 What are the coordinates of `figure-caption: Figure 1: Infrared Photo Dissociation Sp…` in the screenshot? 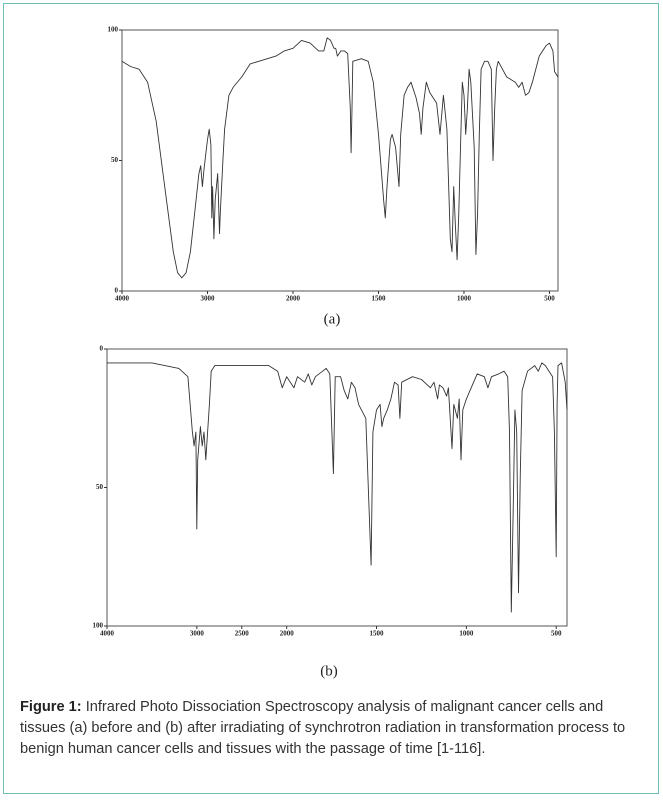 It's located at (332, 728).